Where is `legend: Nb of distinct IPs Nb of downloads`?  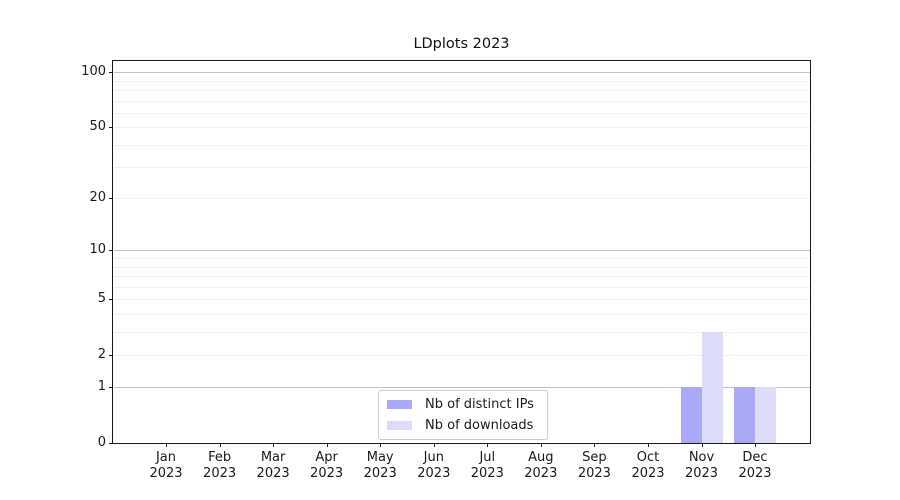 legend: Nb of distinct IPs Nb of downloads is located at coordinates (463, 415).